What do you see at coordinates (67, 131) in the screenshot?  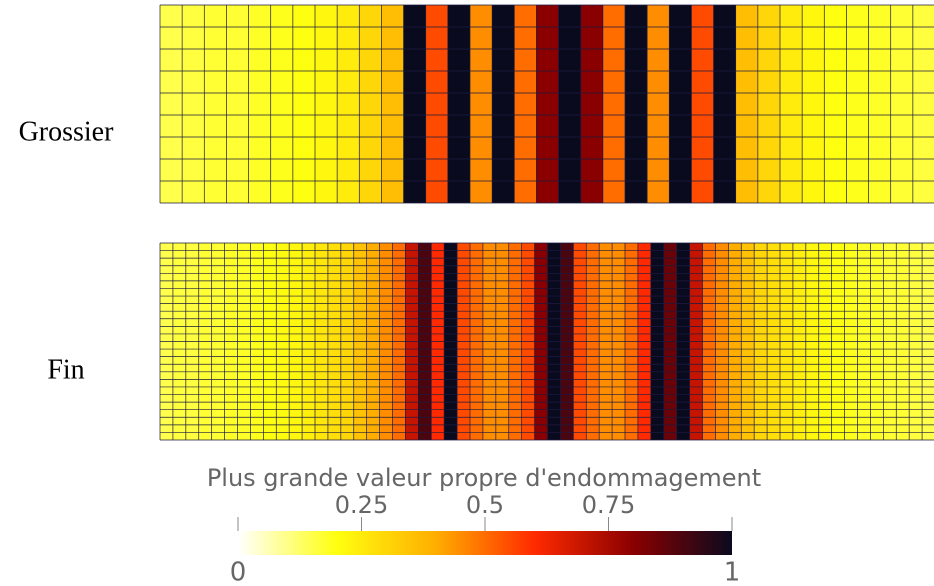 I see `panel-label: Grossier` at bounding box center [67, 131].